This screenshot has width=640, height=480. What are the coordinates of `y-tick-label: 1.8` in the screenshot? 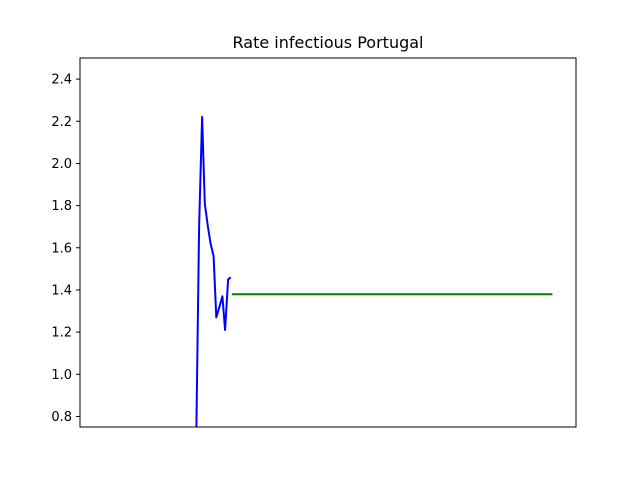 It's located at (61, 206).